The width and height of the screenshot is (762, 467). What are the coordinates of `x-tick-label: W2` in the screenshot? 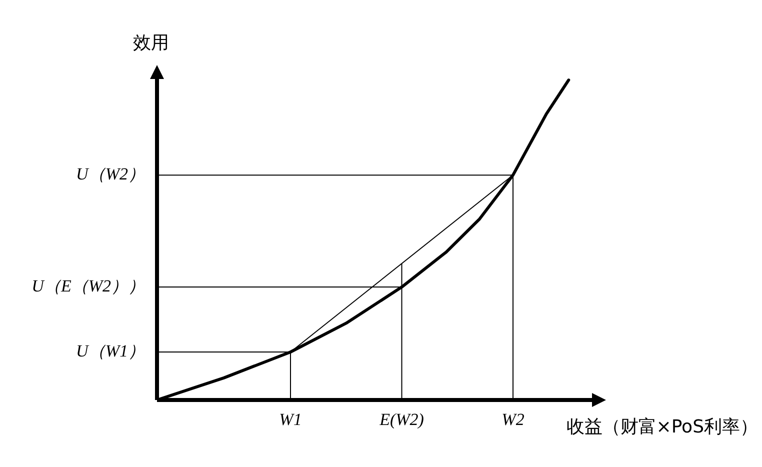 It's located at (513, 419).